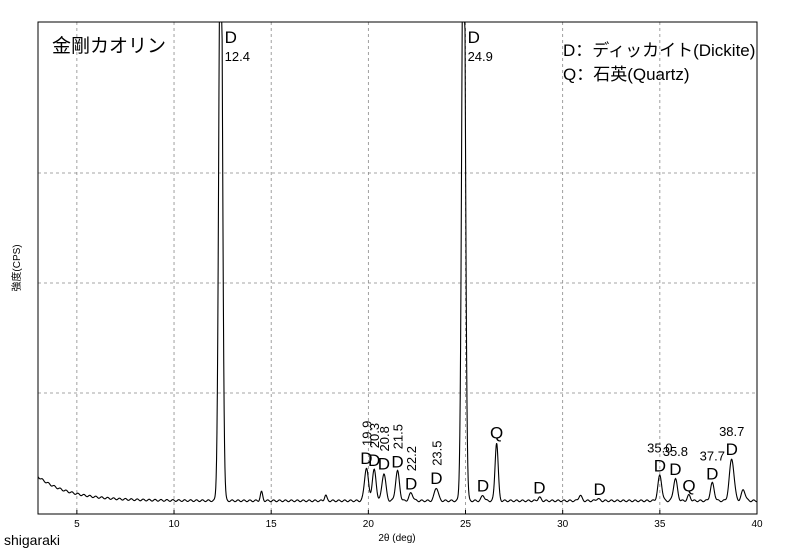 The width and height of the screenshot is (794, 556). What do you see at coordinates (480, 56) in the screenshot?
I see `peak-value: 24.9` at bounding box center [480, 56].